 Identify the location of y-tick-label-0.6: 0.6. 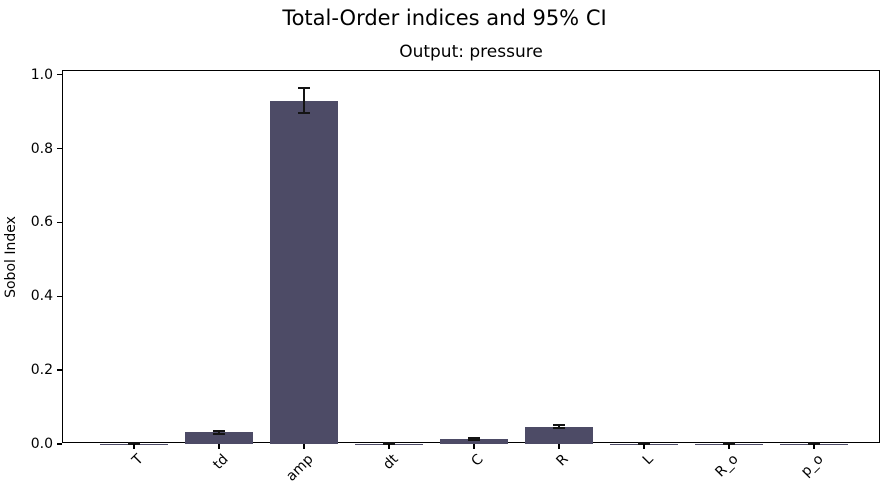
(41, 222).